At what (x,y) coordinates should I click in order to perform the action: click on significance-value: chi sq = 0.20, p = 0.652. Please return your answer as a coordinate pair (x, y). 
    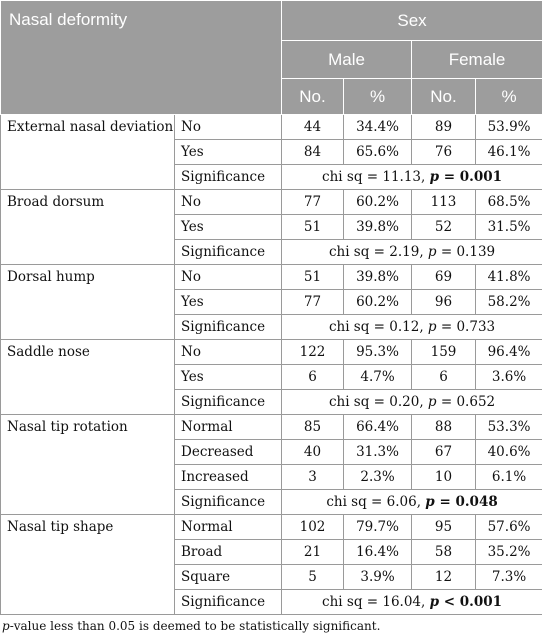
    Looking at the image, I should click on (411, 402).